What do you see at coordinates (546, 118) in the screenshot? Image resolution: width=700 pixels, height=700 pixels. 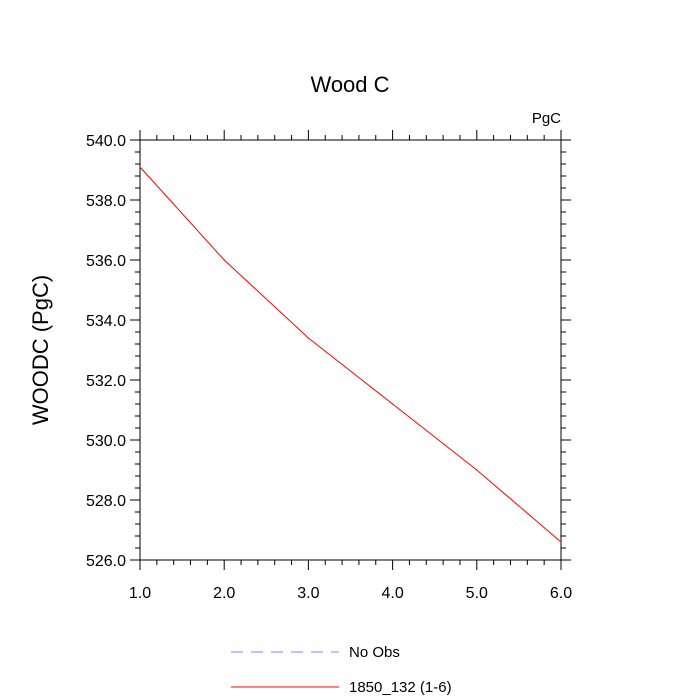 I see `units-label: PgC` at bounding box center [546, 118].